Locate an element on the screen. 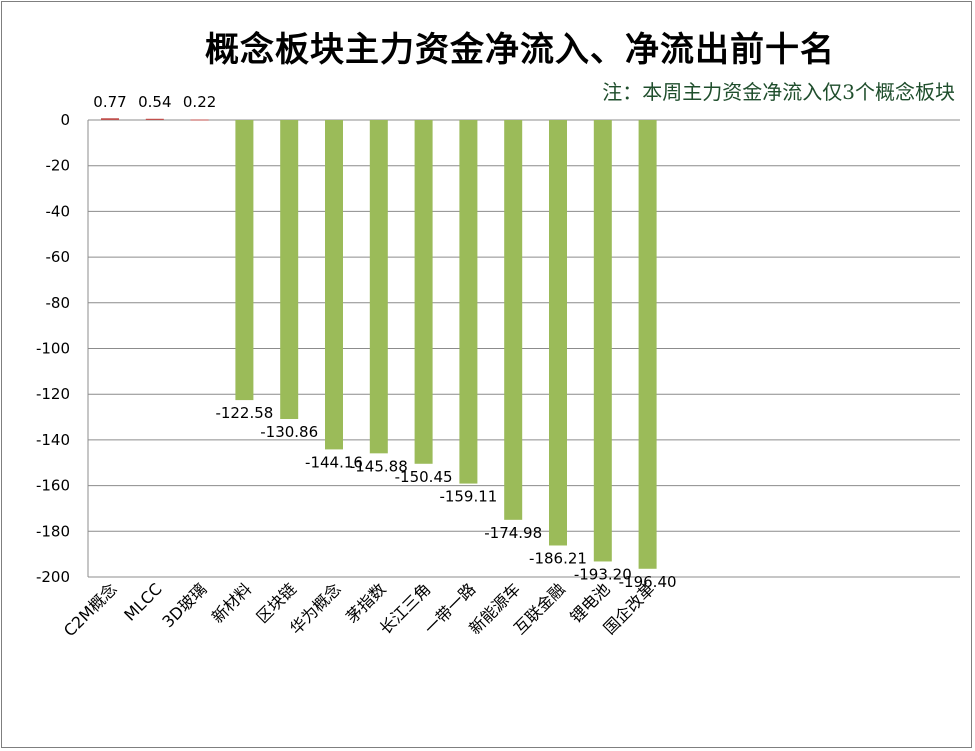 The image size is (975, 751). y-tick-label: -160 is located at coordinates (53, 486).